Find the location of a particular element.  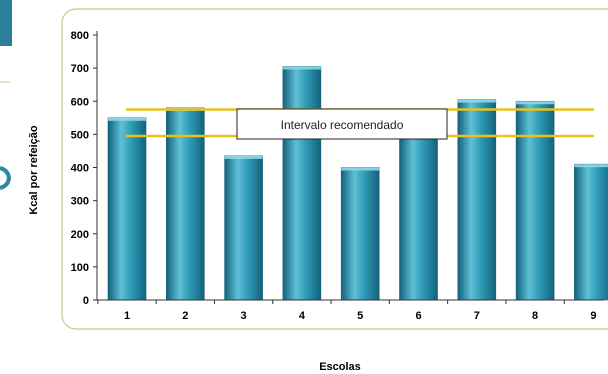

y-tick-label: 700 is located at coordinates (80, 69).